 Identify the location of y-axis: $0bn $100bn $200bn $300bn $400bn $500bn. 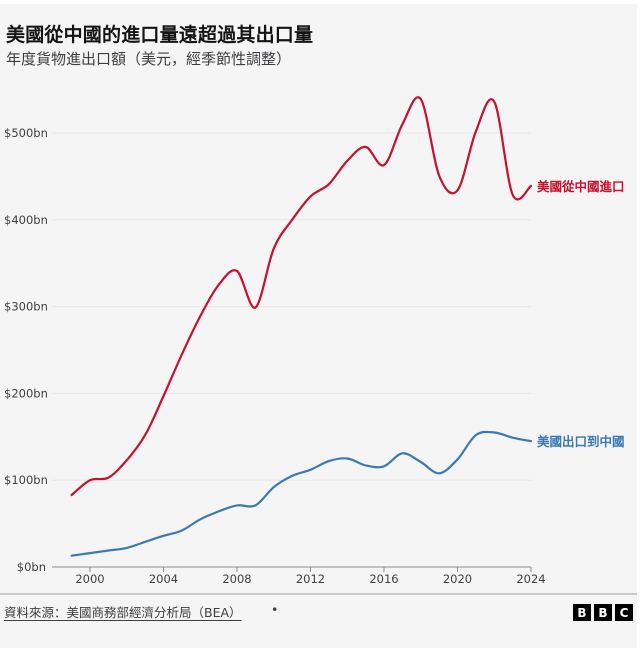
(26, 350).